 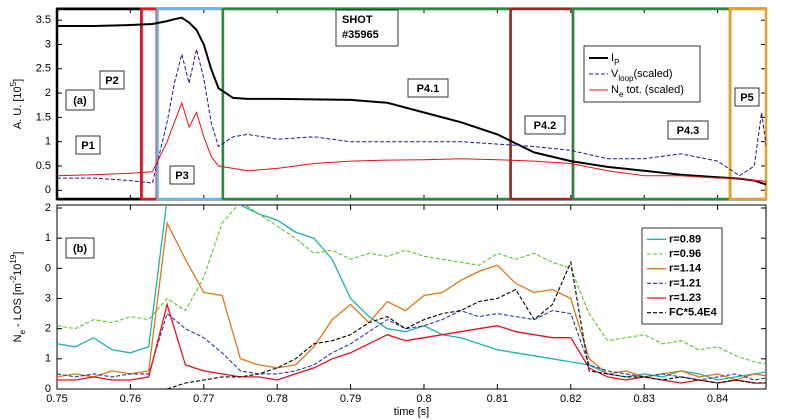 What do you see at coordinates (360, 35) in the screenshot?
I see `annotation: #35965` at bounding box center [360, 35].